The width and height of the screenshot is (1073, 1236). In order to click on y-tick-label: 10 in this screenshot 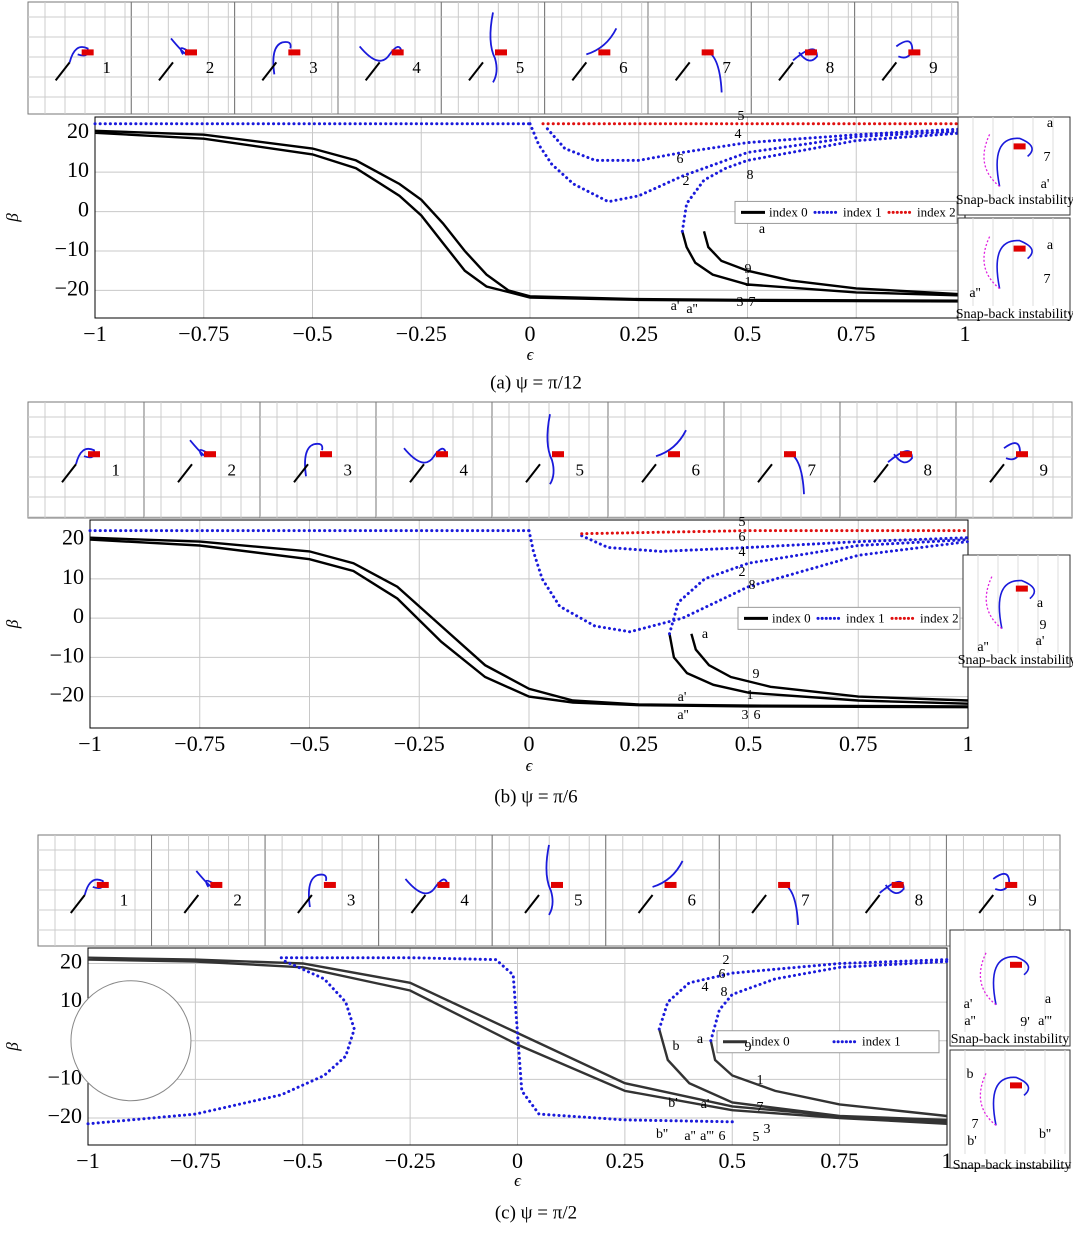, I will do `click(73, 576)`.